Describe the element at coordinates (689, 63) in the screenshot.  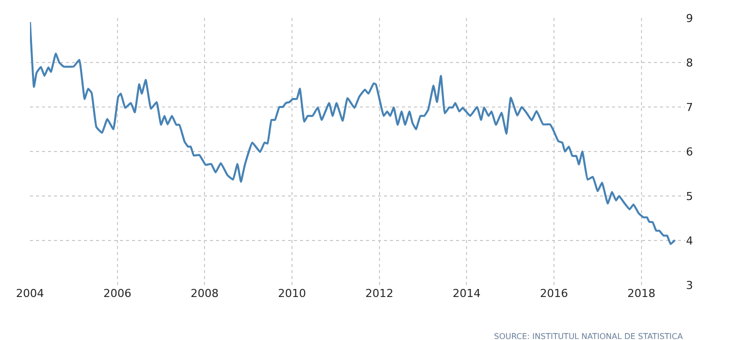
I see `y-tick-label: 8` at that location.